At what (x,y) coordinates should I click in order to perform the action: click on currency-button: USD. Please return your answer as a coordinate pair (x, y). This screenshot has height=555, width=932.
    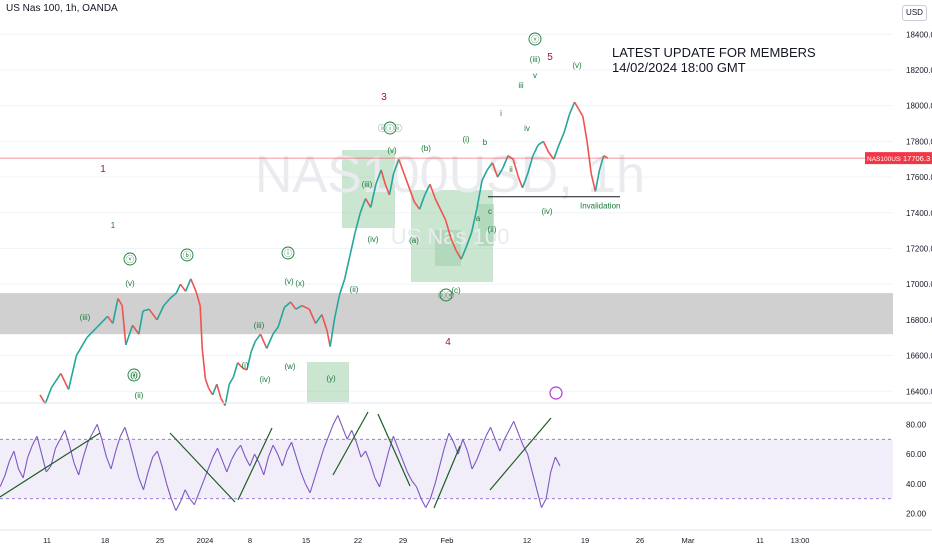
    Looking at the image, I should click on (914, 13).